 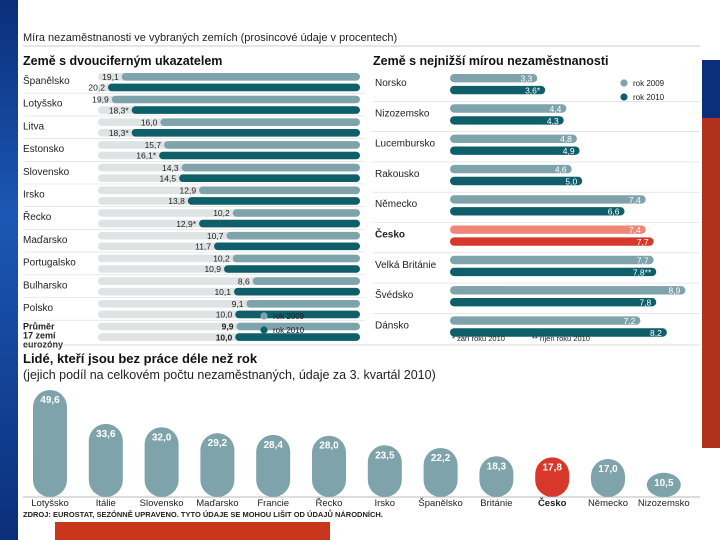 I want to click on category-label-spanelsko: Španělsko, so click(x=46, y=80).